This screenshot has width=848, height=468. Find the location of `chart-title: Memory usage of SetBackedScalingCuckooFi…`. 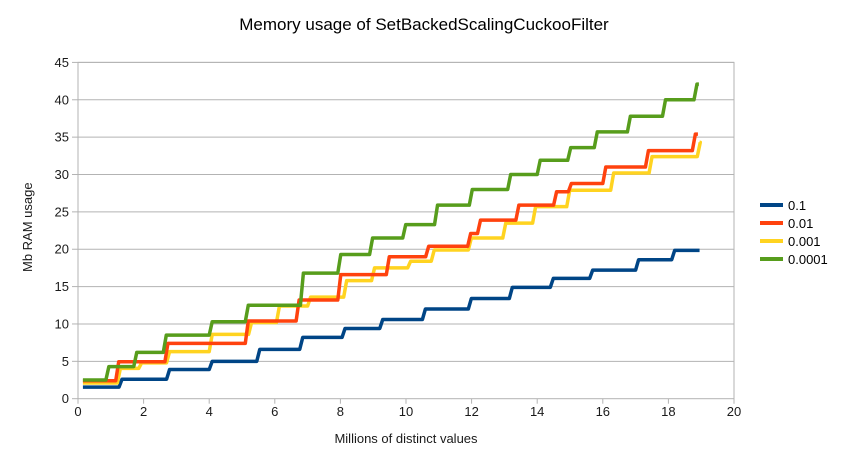

chart-title: Memory usage of SetBackedScalingCuckooFi… is located at coordinates (424, 24).